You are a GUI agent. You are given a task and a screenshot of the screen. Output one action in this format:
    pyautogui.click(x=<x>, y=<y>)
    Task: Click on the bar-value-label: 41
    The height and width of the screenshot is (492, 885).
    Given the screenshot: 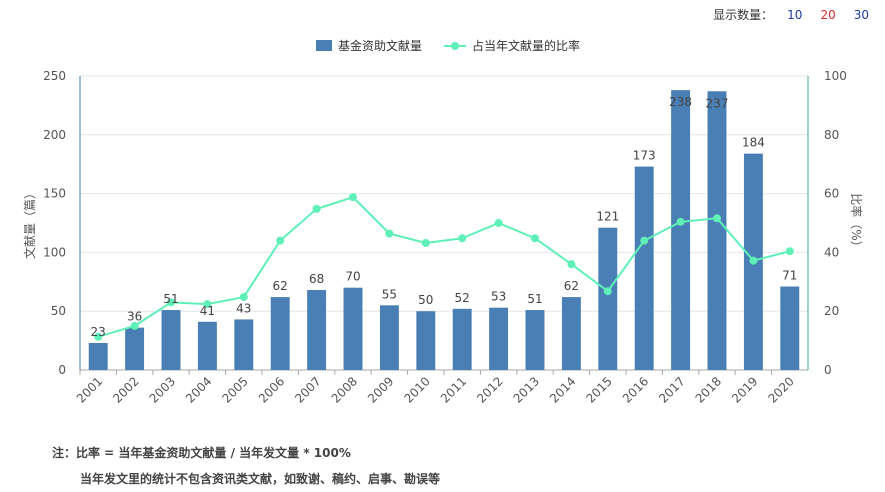 What is the action you would take?
    pyautogui.click(x=207, y=311)
    